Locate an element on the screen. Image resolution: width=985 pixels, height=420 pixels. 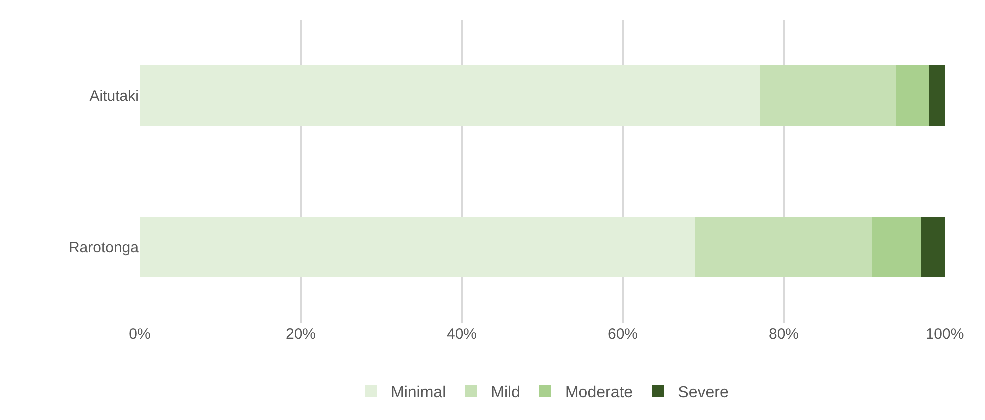
x-tick-label: 100% is located at coordinates (945, 334).